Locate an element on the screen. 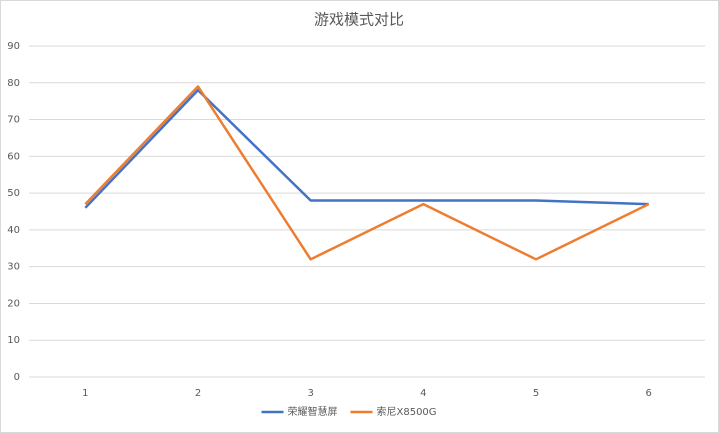  y-tick-label: 50 is located at coordinates (13, 193).